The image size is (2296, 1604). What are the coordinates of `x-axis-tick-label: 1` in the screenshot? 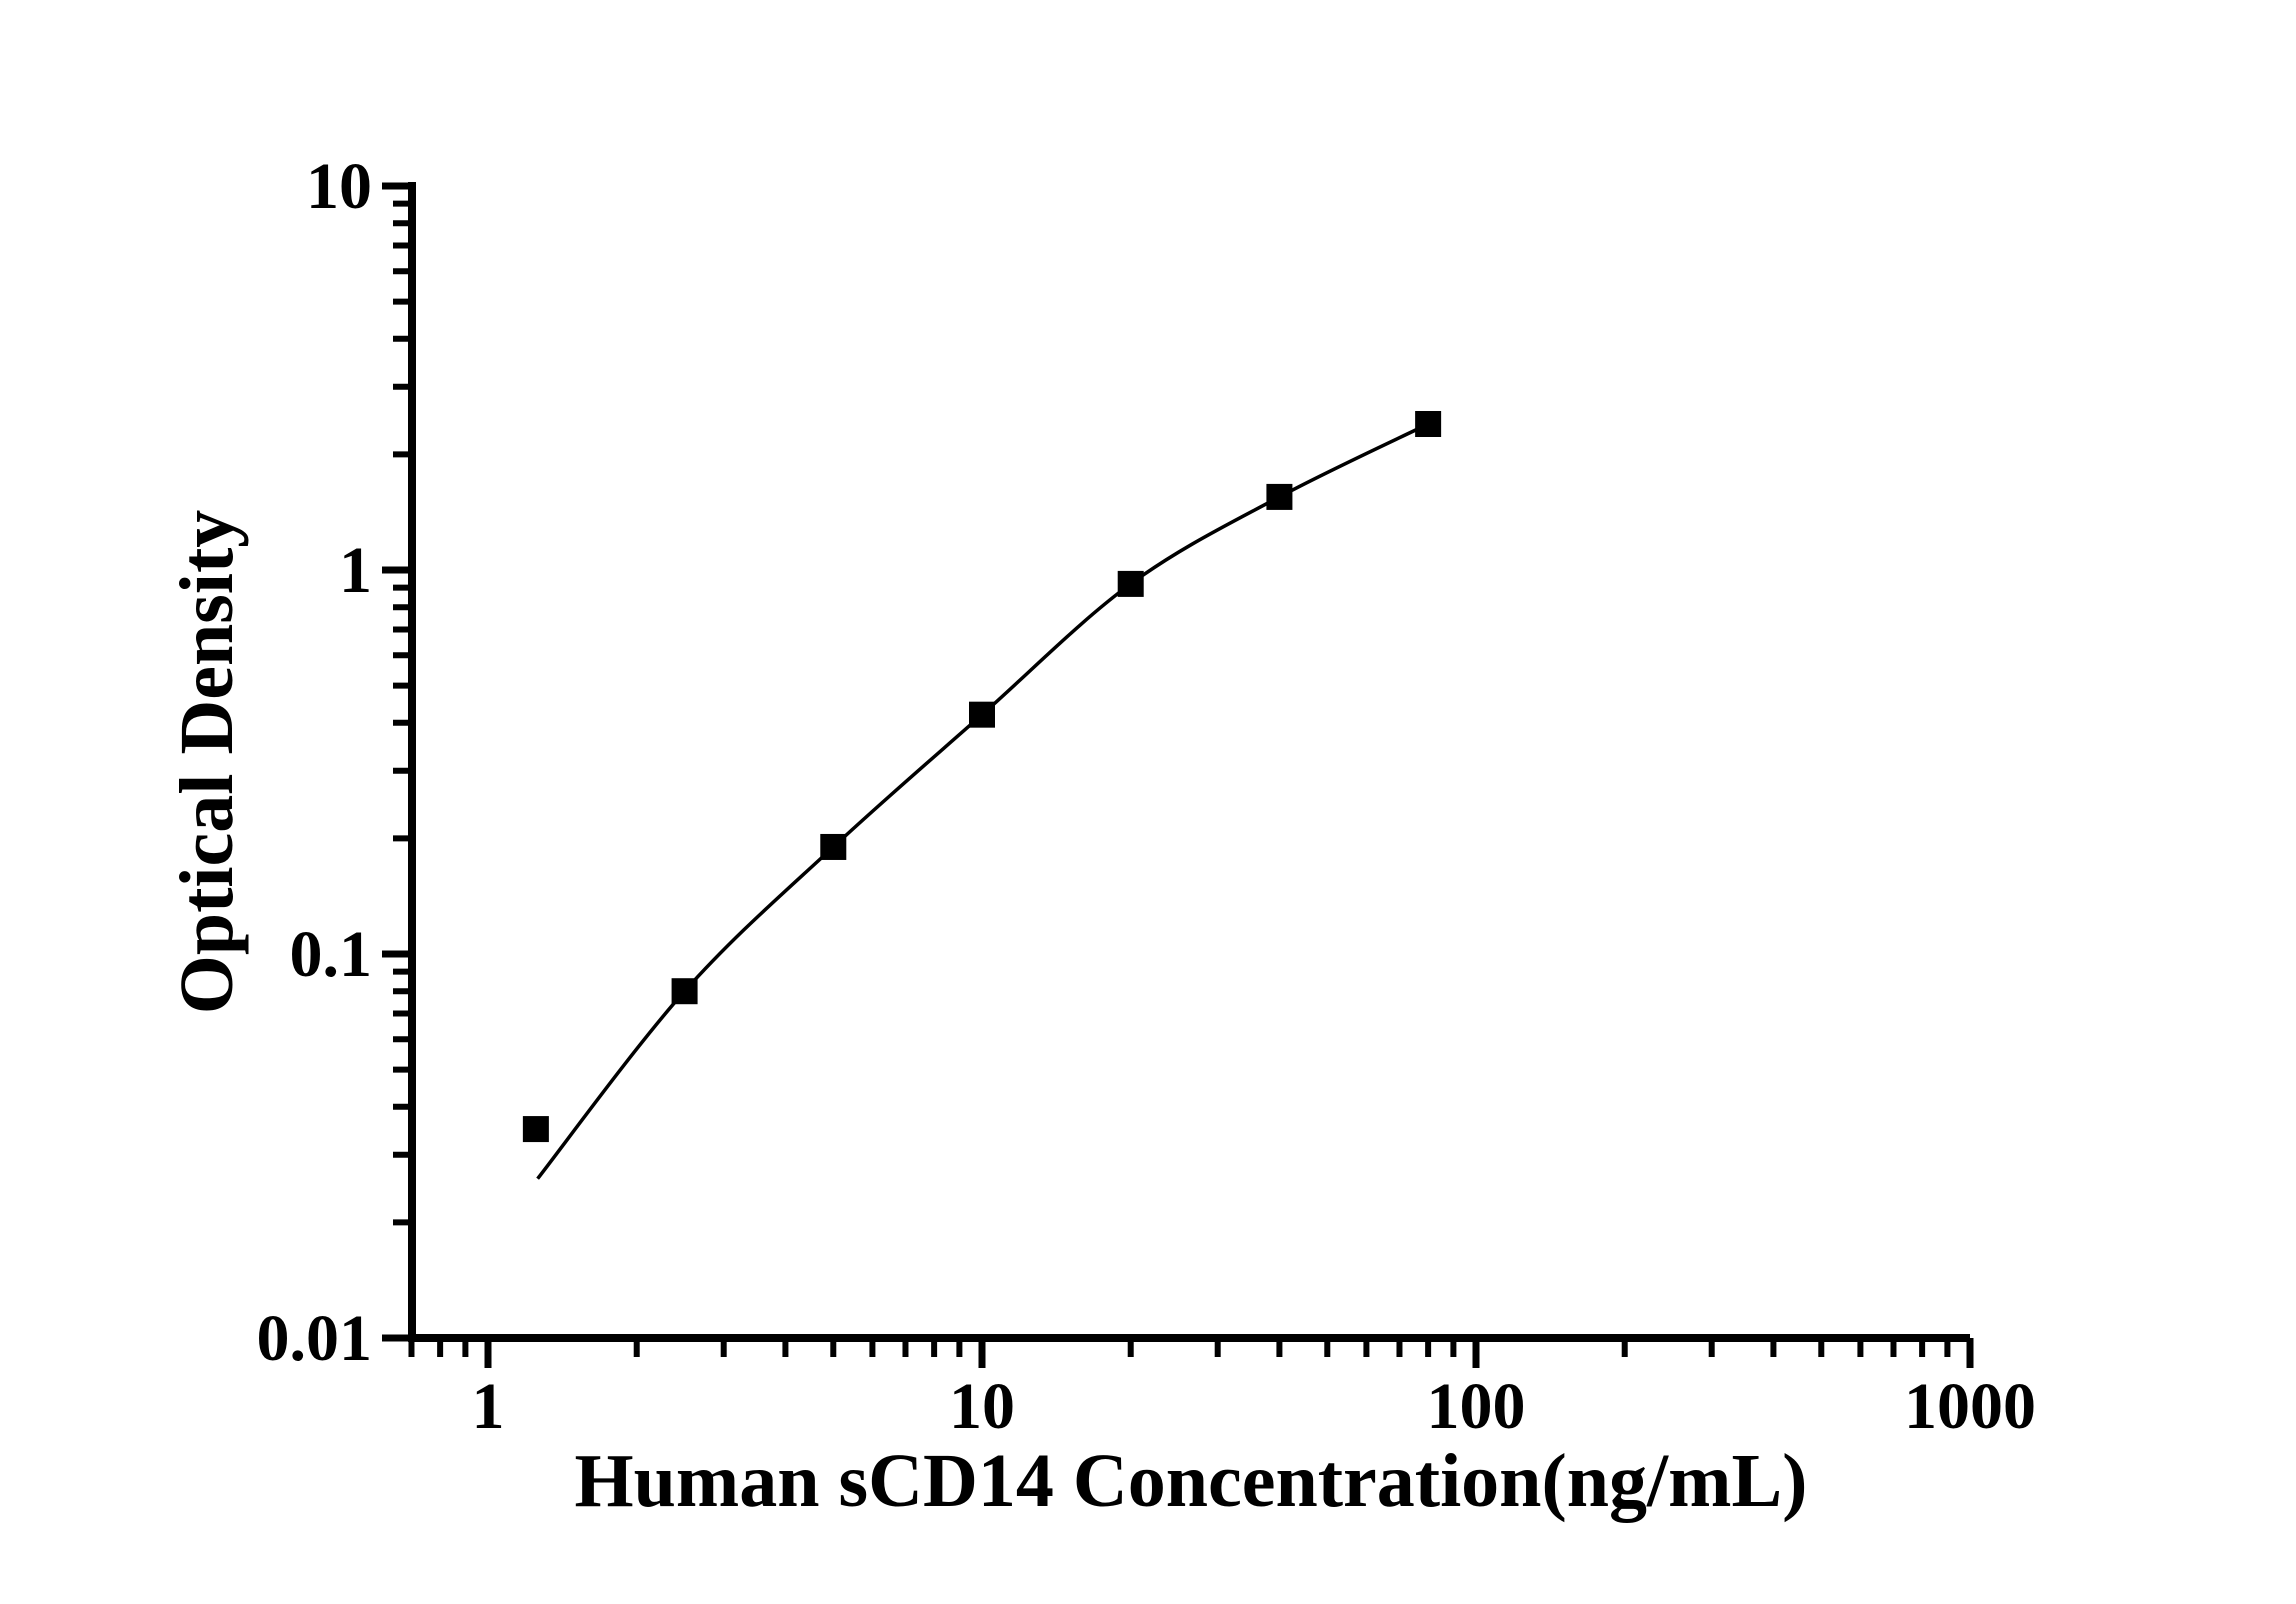 It's located at (488, 1406).